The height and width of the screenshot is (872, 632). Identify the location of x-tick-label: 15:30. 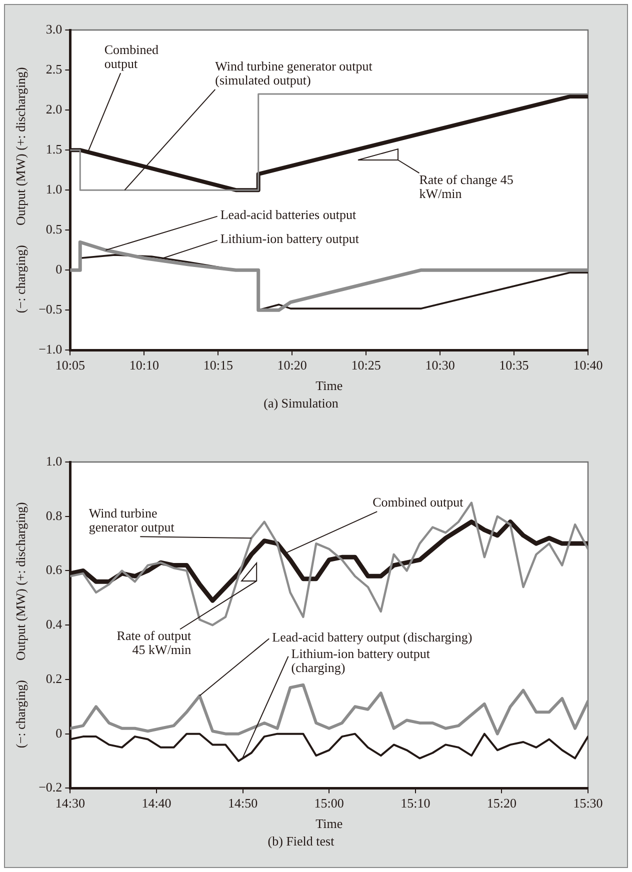
(588, 802).